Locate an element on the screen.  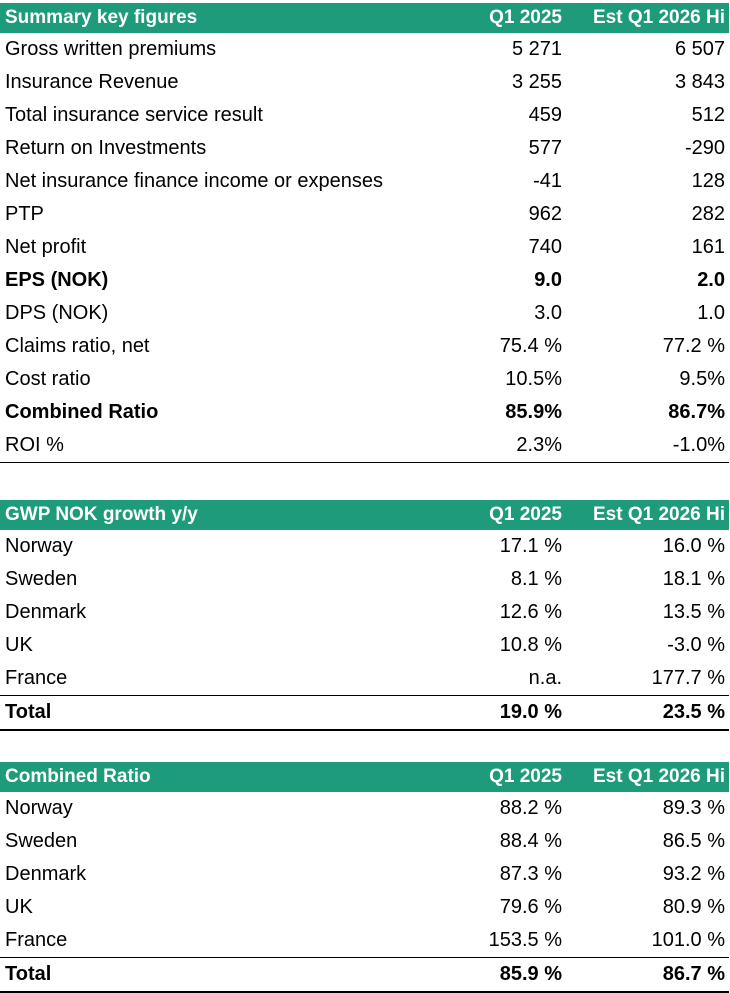
row-label: Return on Investments is located at coordinates (106, 148).